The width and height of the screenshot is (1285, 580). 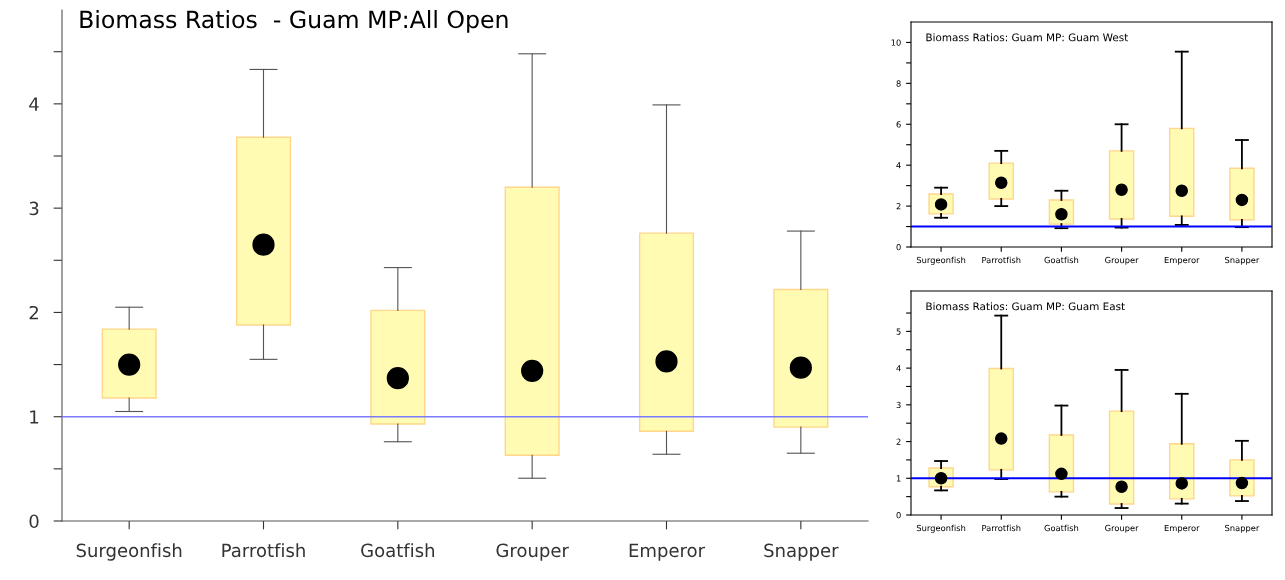 What do you see at coordinates (896, 42) in the screenshot?
I see `y-tick-label: 10` at bounding box center [896, 42].